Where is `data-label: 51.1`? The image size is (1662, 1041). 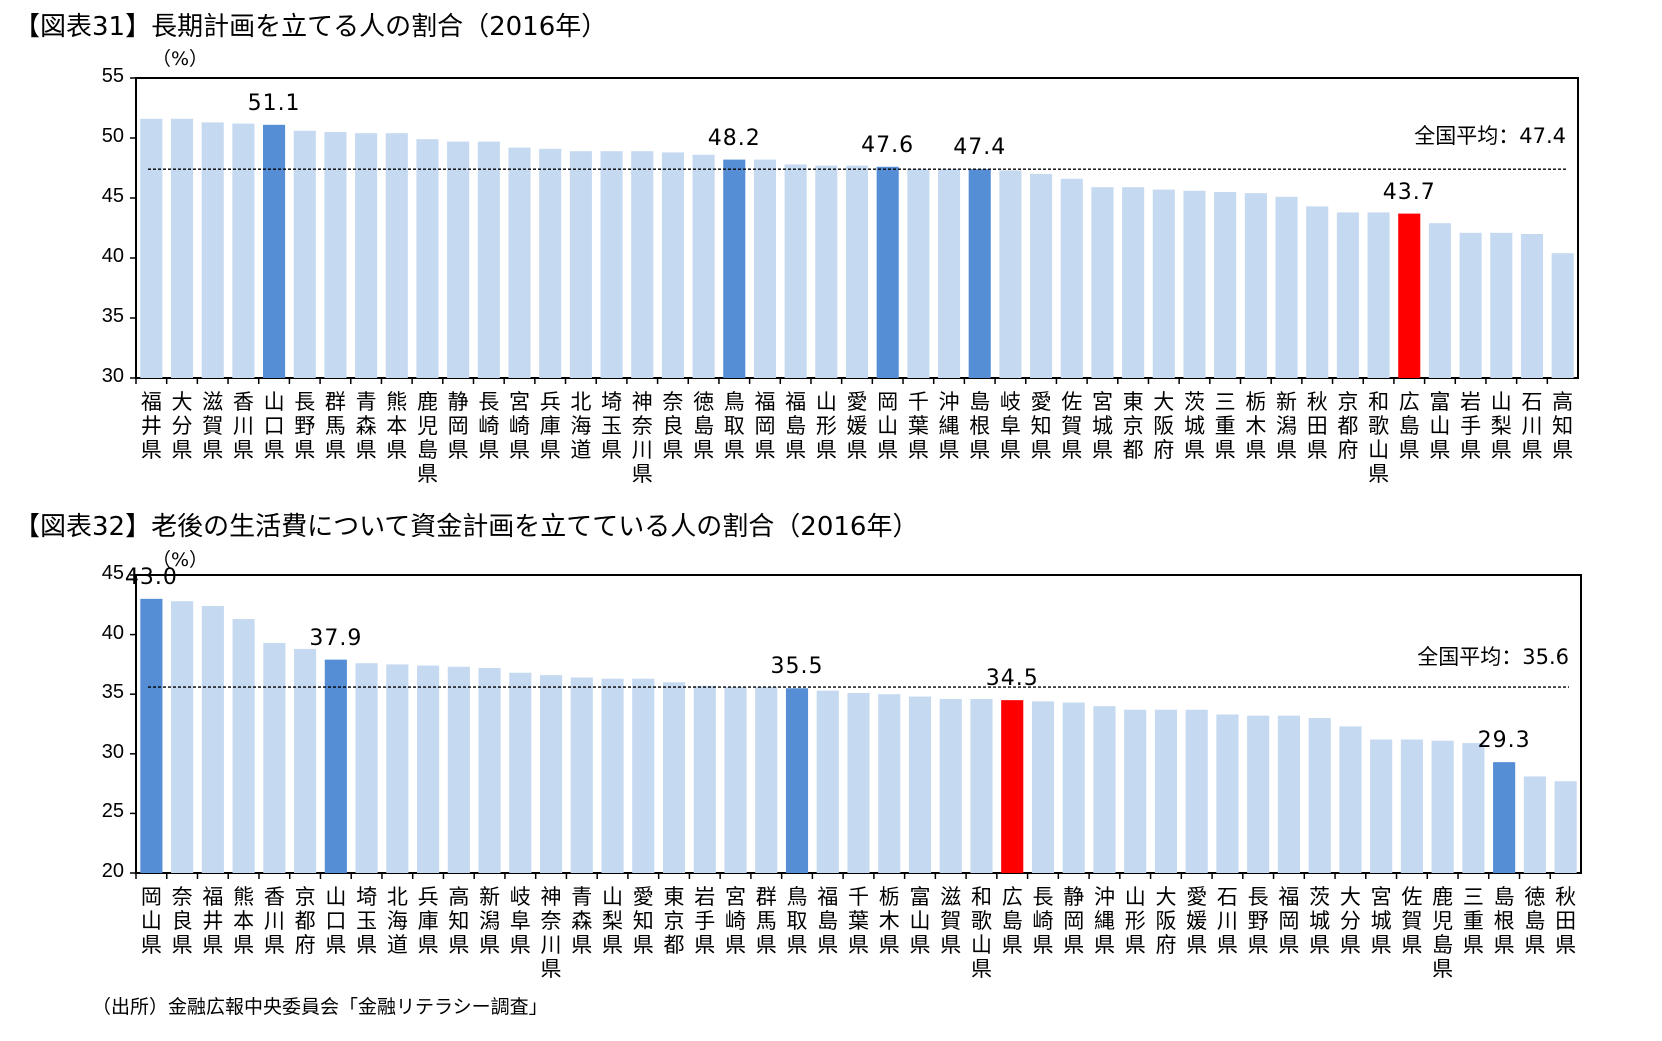
data-label: 51.1 is located at coordinates (274, 103).